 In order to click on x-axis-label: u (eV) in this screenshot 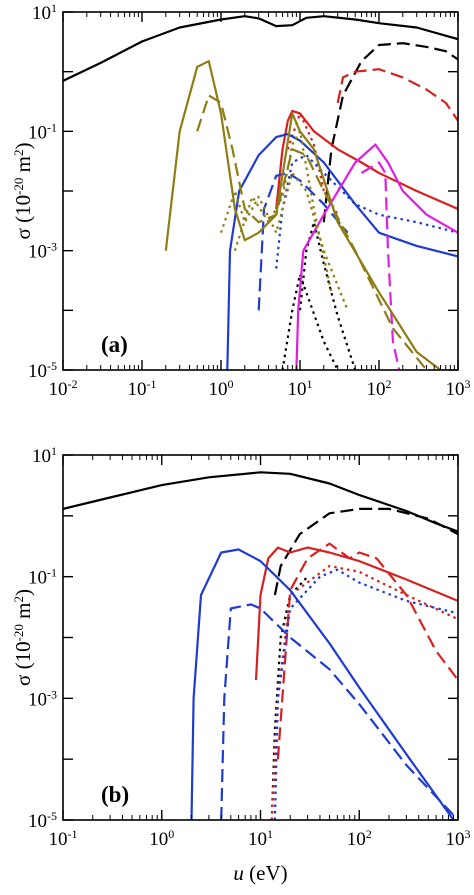, I will do `click(260, 873)`.